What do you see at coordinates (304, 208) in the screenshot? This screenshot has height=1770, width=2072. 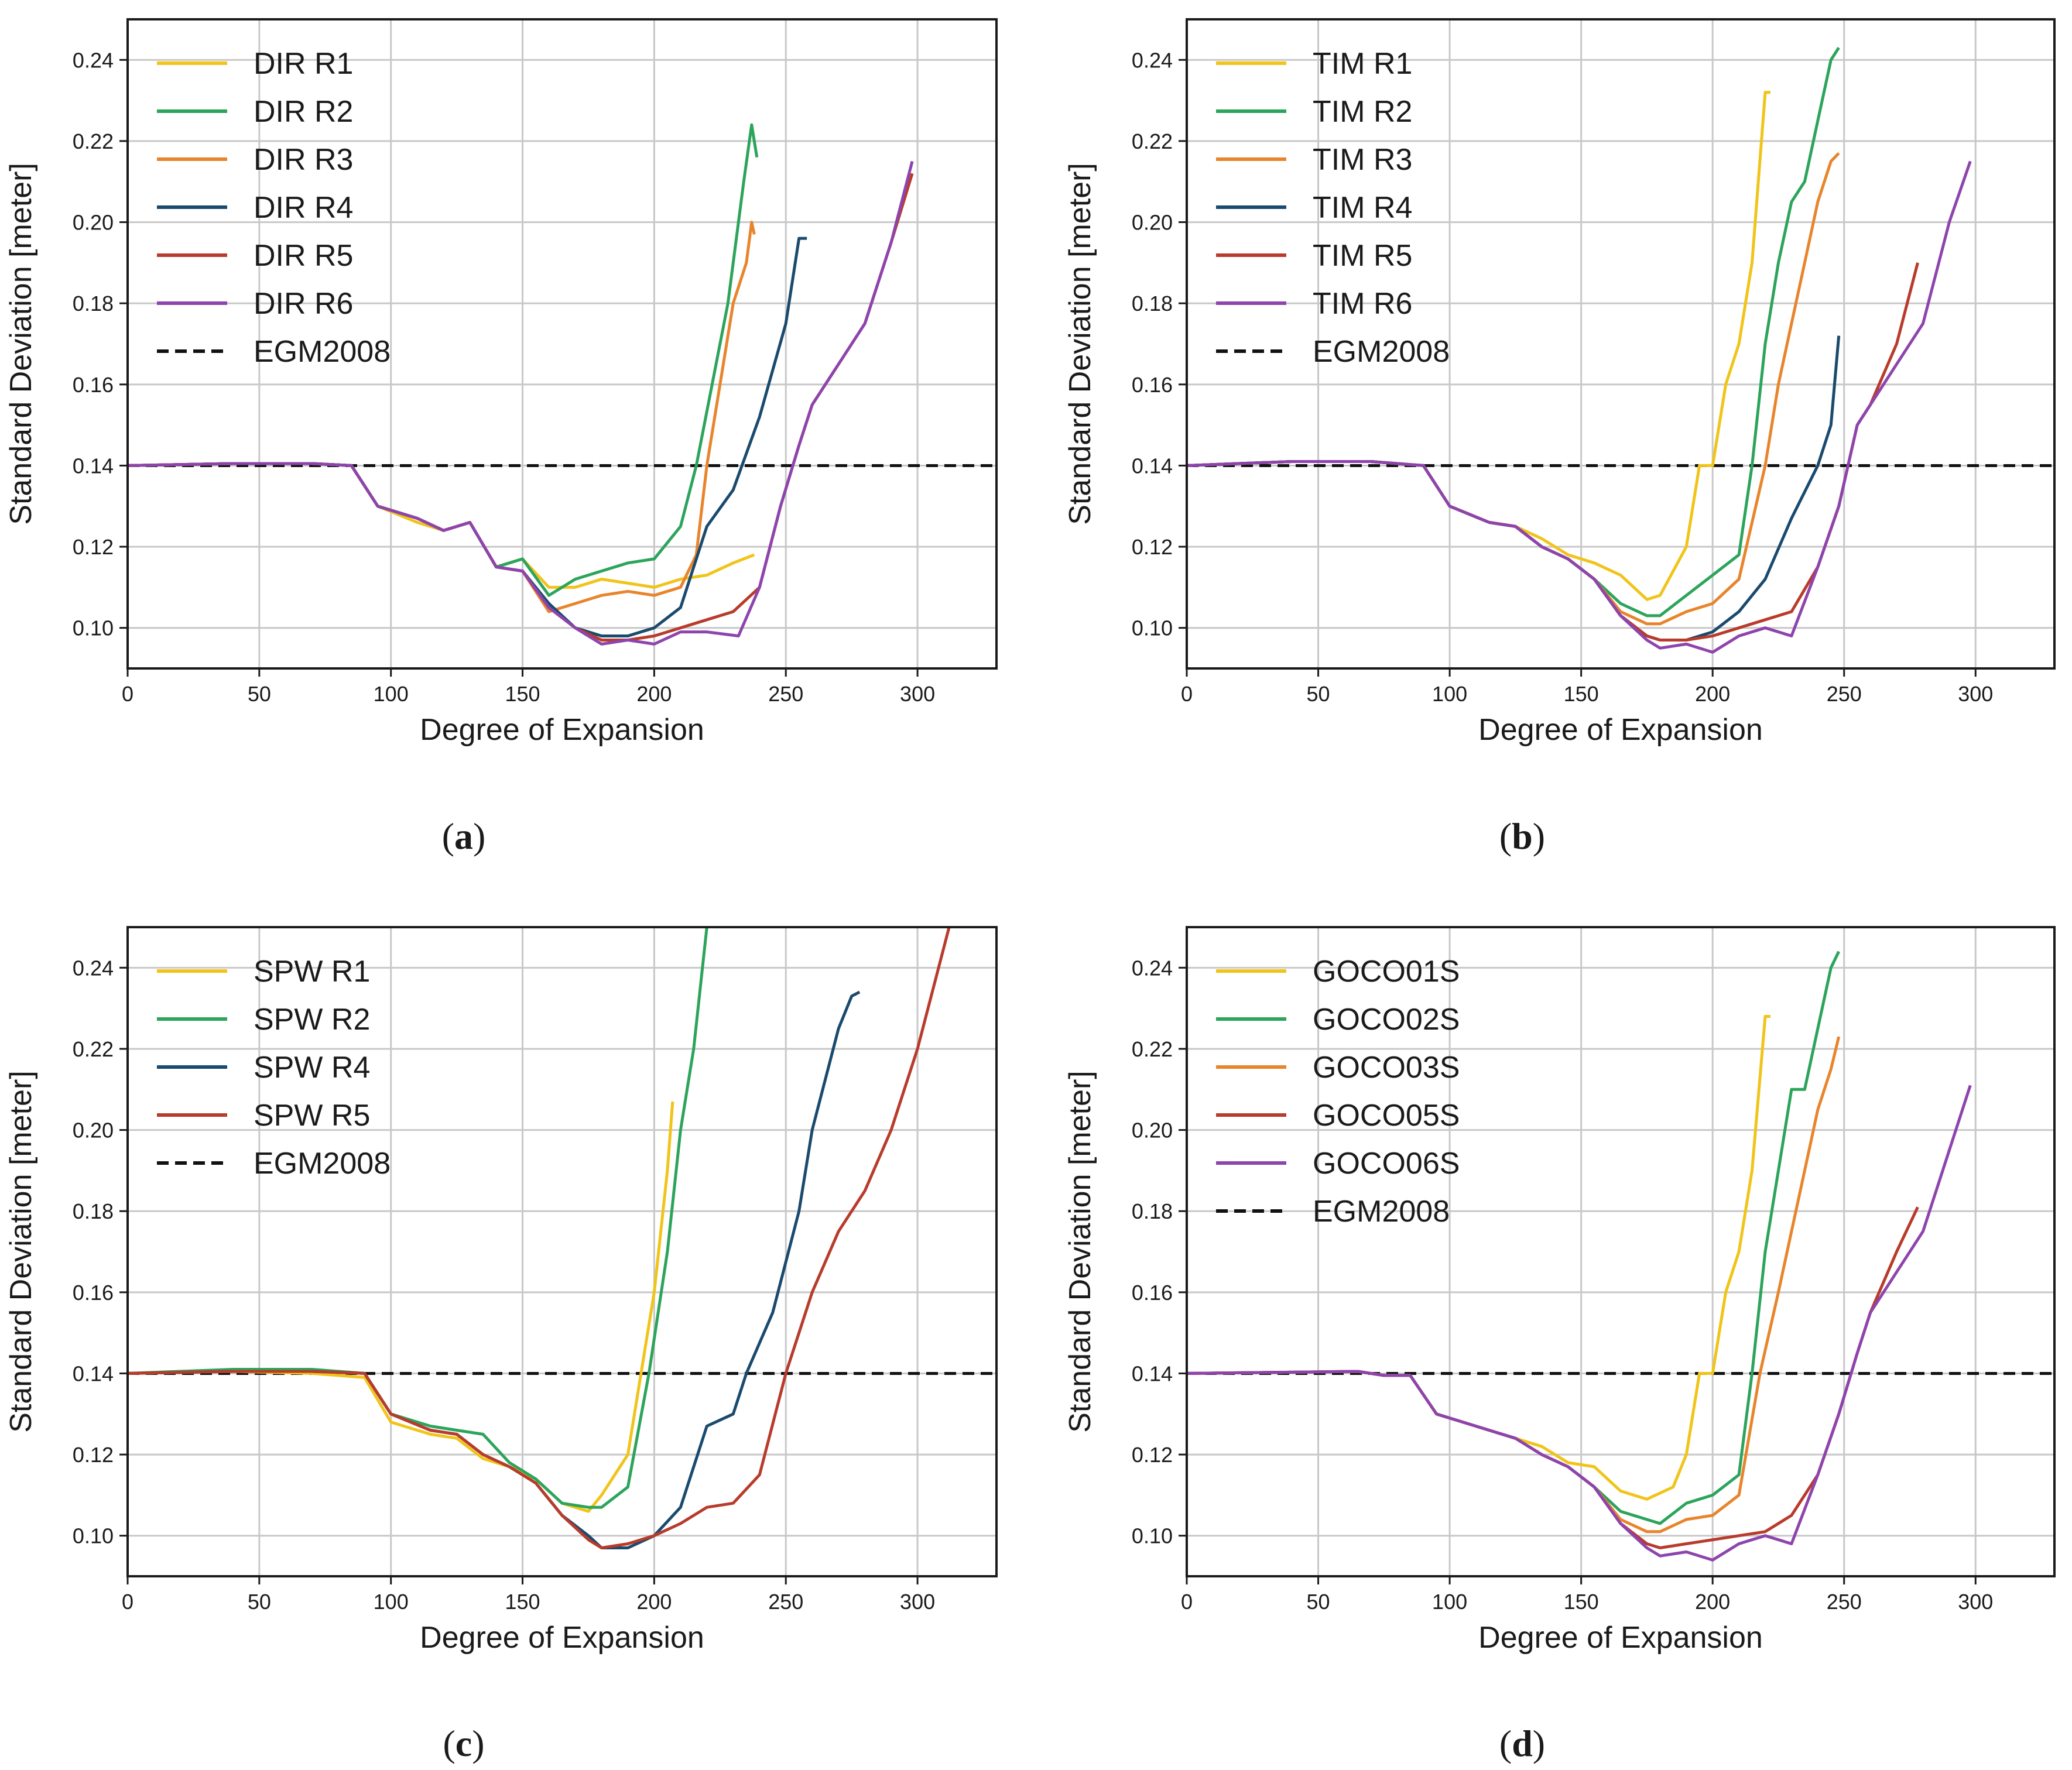 I see `legend-label: DIR R4` at bounding box center [304, 208].